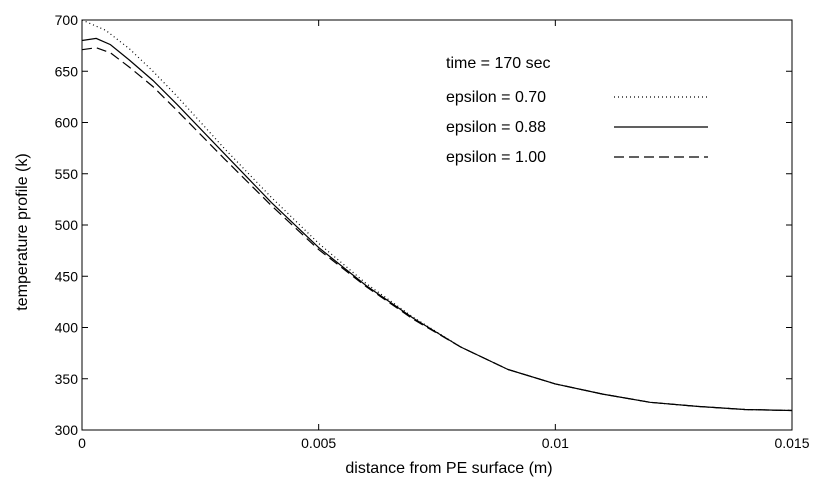 The image size is (814, 479). What do you see at coordinates (22, 231) in the screenshot?
I see `y-axis-title: temperature profile (k)` at bounding box center [22, 231].